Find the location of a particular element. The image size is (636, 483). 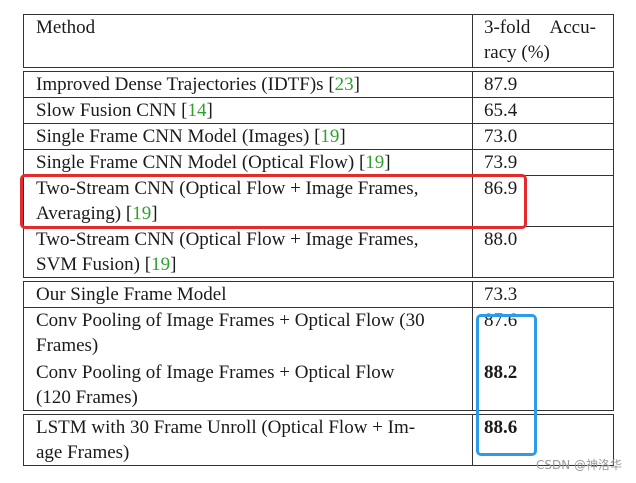

row-accuracy: 86.9 is located at coordinates (543, 201).